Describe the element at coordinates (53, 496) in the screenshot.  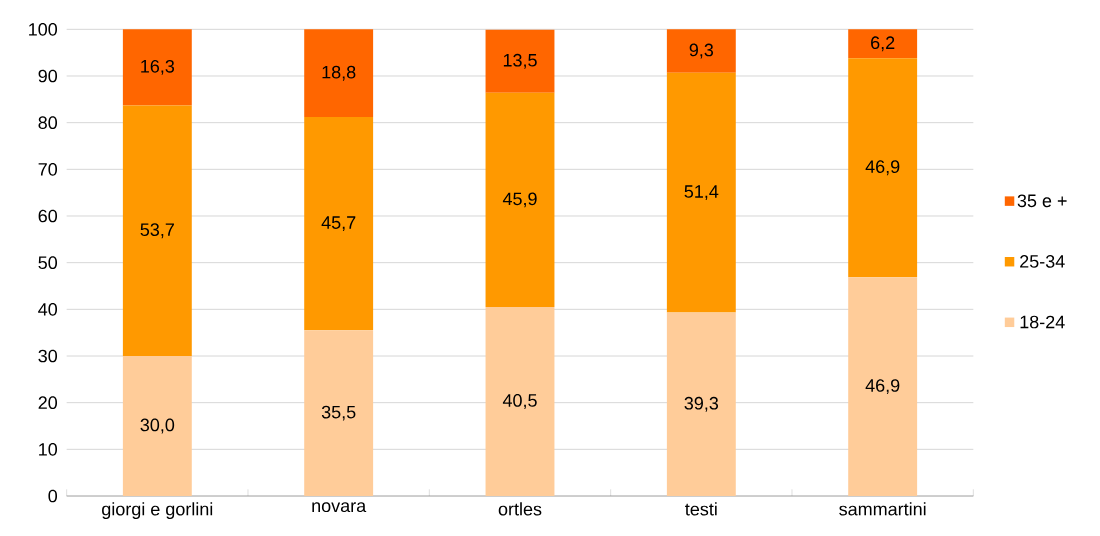
I see `y-tick-label: 0` at that location.